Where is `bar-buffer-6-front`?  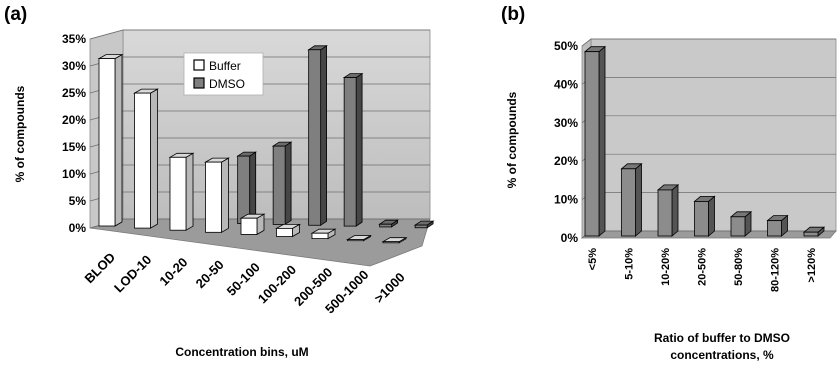
bar-buffer-6-front is located at coordinates (320, 235).